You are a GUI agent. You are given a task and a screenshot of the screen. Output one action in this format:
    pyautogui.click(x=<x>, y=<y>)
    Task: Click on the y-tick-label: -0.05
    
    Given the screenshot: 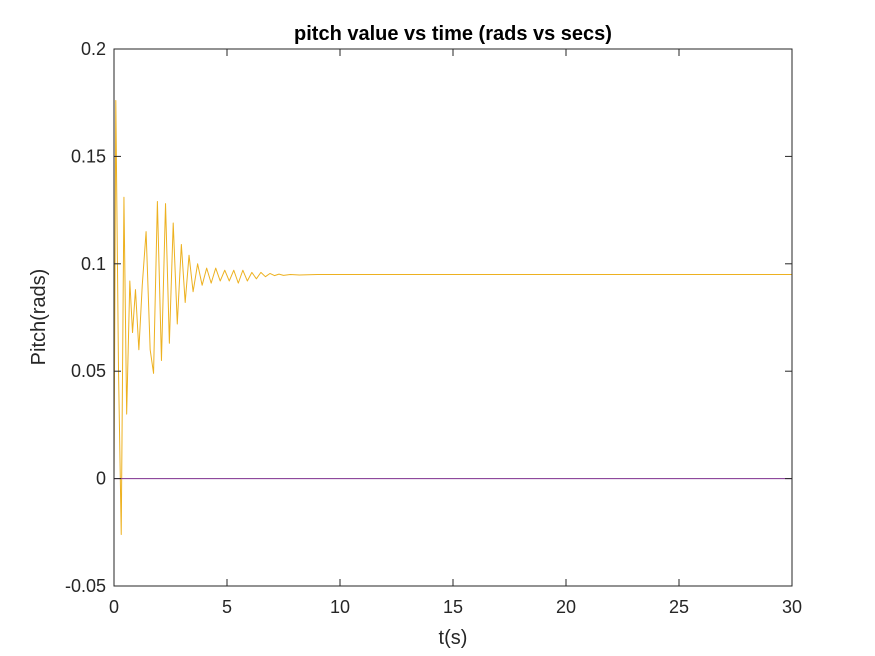 What is the action you would take?
    pyautogui.click(x=85, y=586)
    